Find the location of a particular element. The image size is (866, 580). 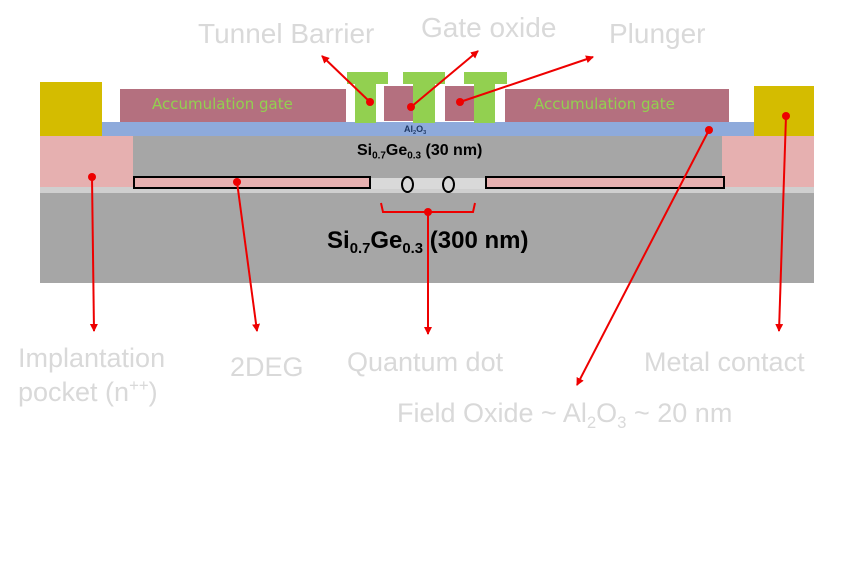

accumulation-gate-left-label: Accumulation gate is located at coordinates (222, 104).